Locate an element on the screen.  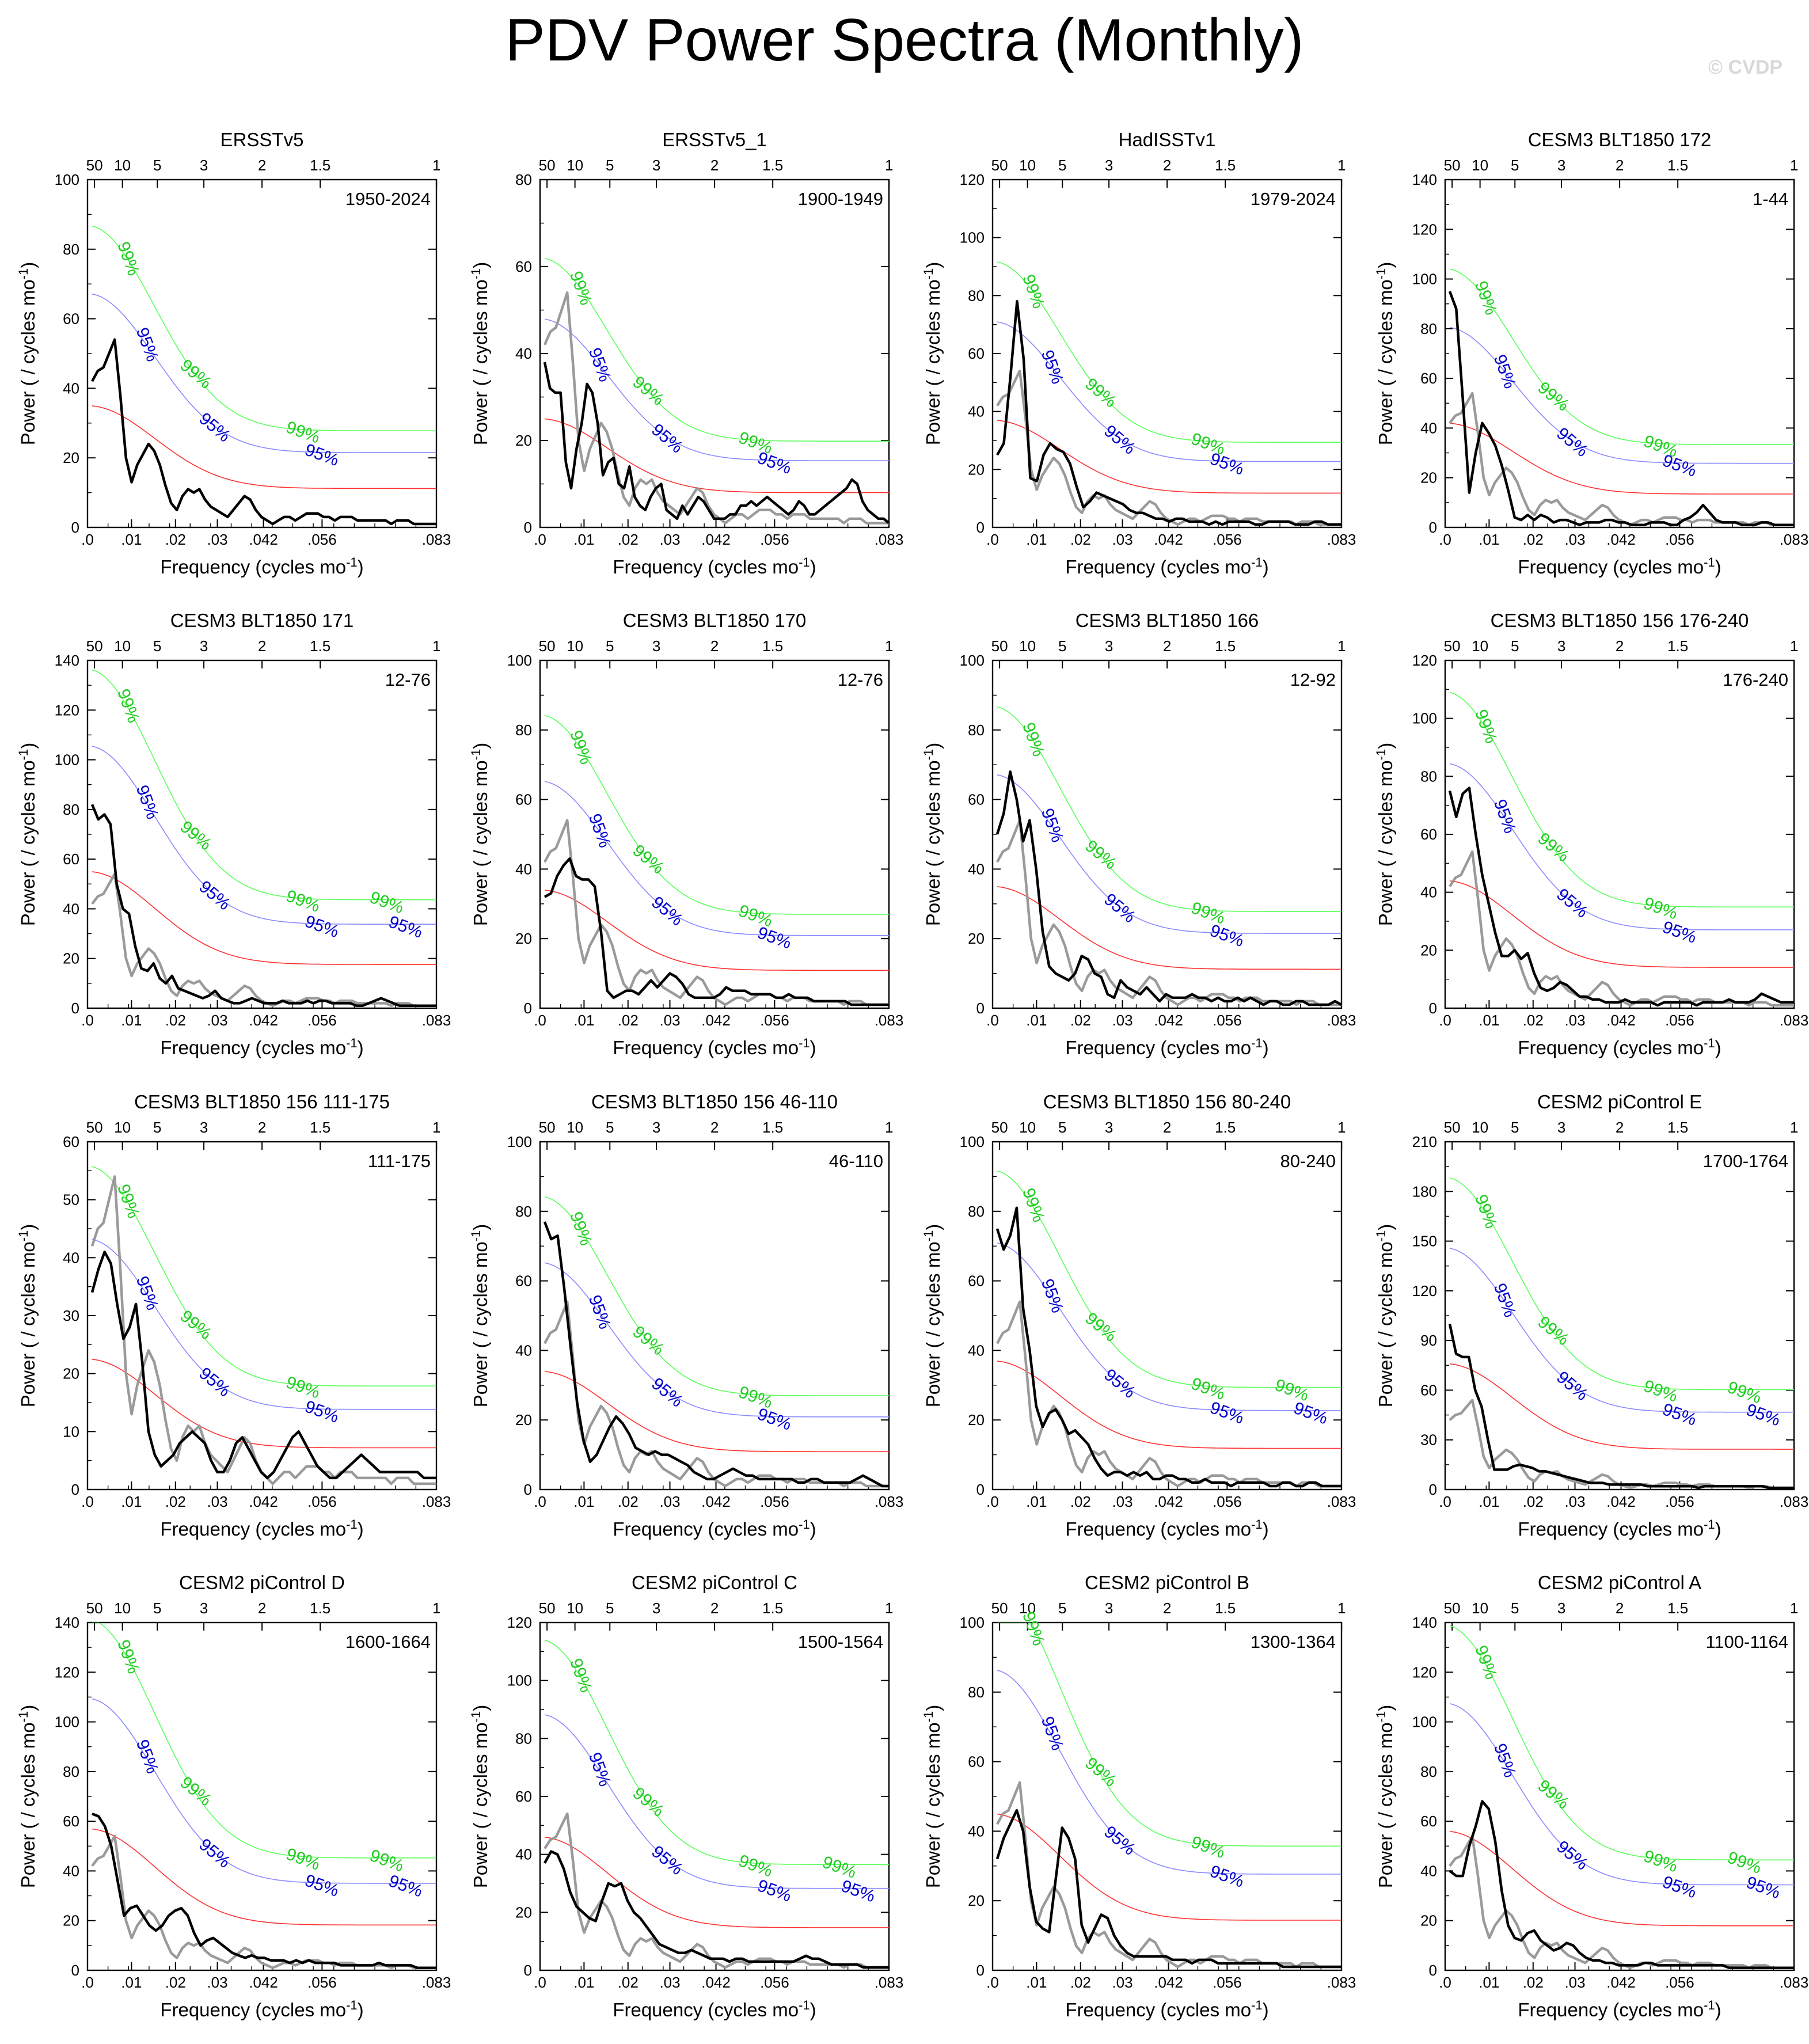
period-label: 46-110 is located at coordinates (856, 1161).